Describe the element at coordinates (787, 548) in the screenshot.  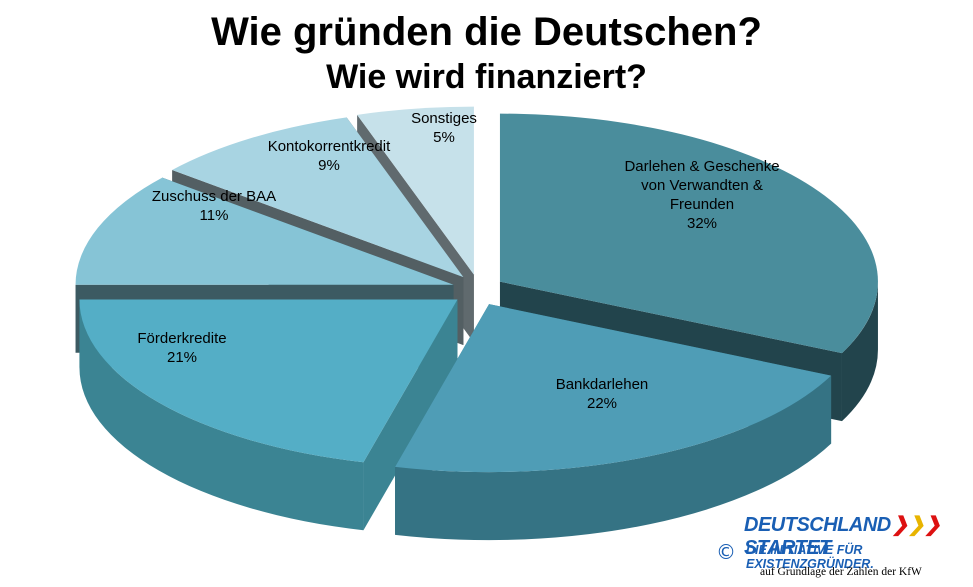
I see `brand-name-part2: STARTET` at that location.